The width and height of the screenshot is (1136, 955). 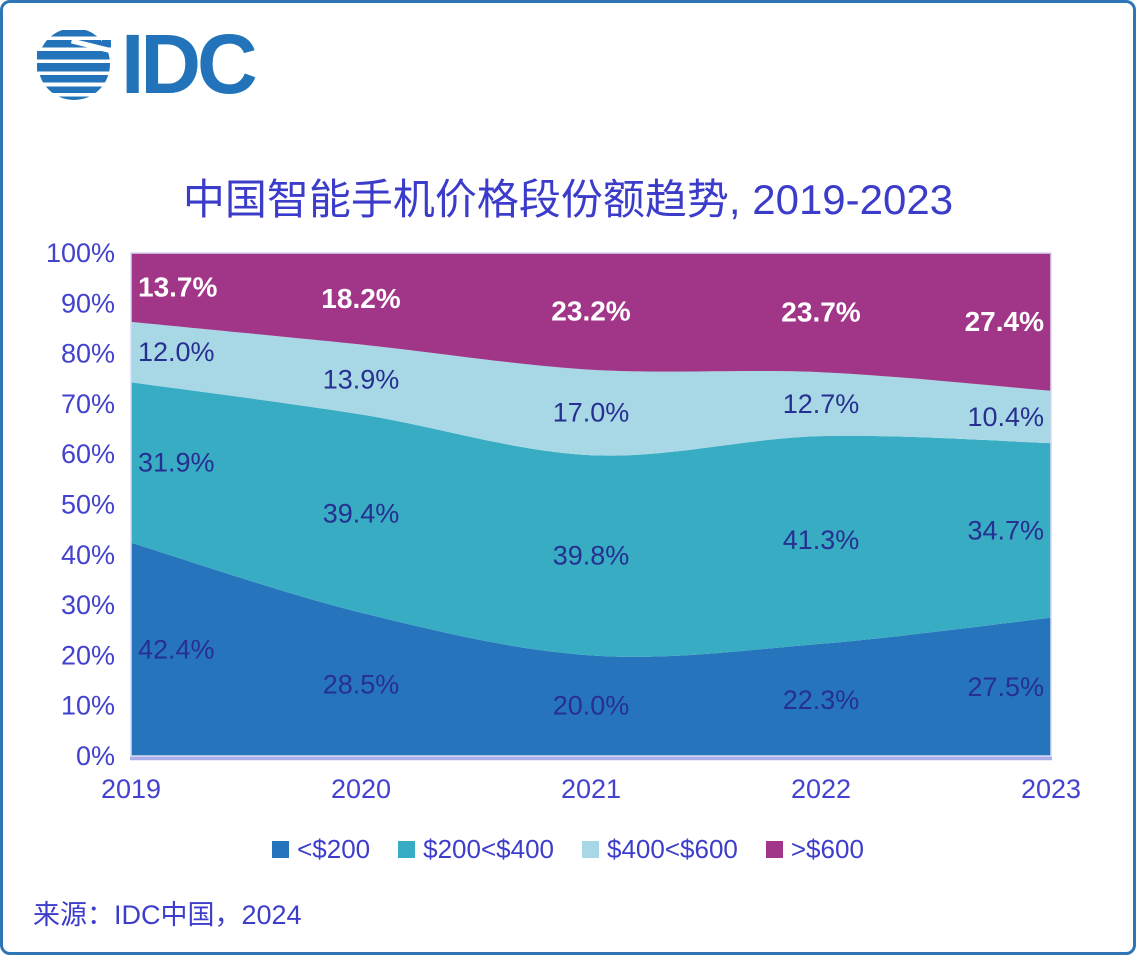 What do you see at coordinates (334, 849) in the screenshot?
I see `legend-label: <$200` at bounding box center [334, 849].